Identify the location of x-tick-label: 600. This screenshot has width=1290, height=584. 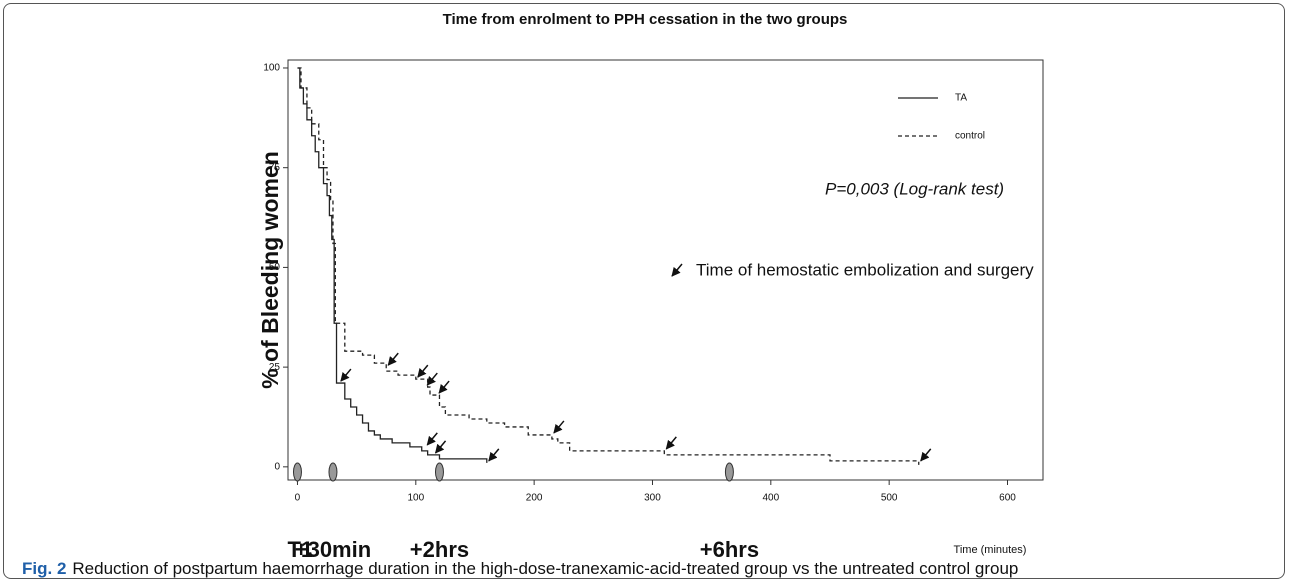
(1007, 498).